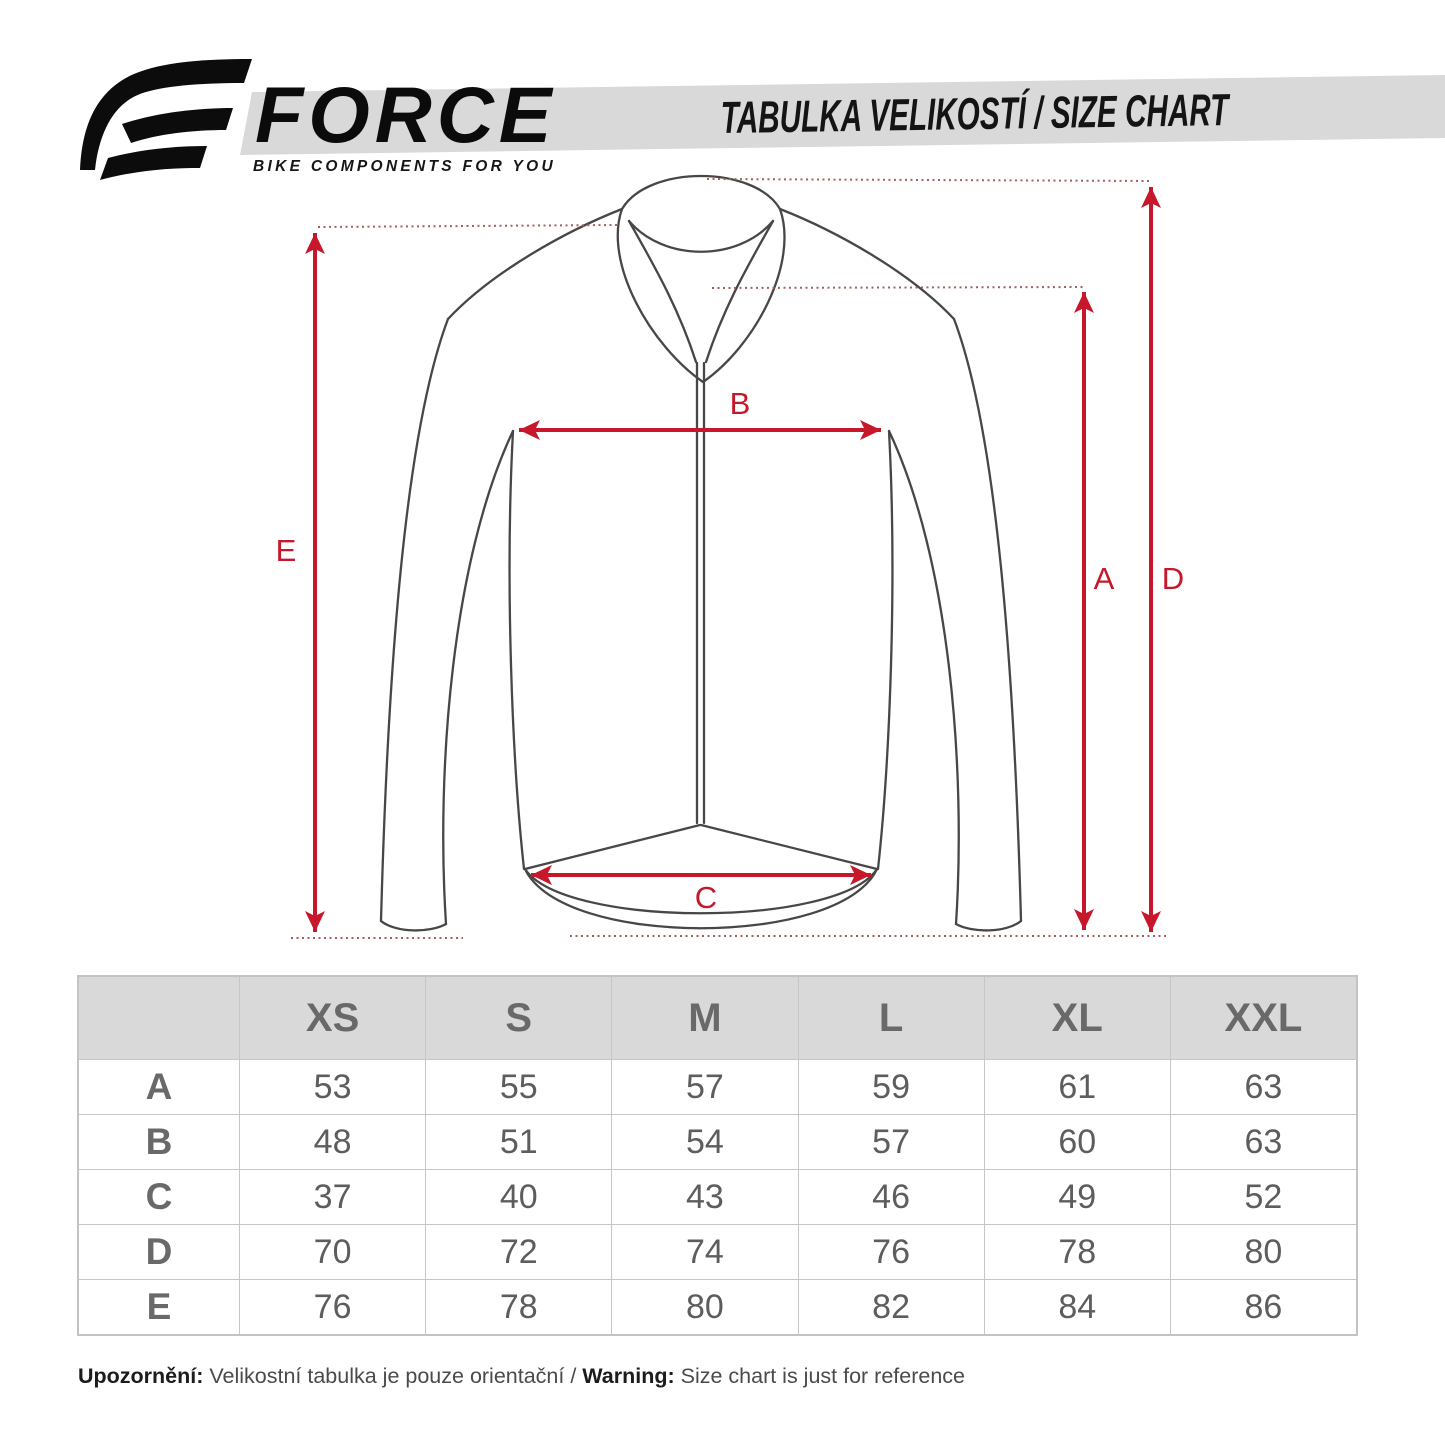  What do you see at coordinates (332, 1018) in the screenshot?
I see `size-column-header: XS` at bounding box center [332, 1018].